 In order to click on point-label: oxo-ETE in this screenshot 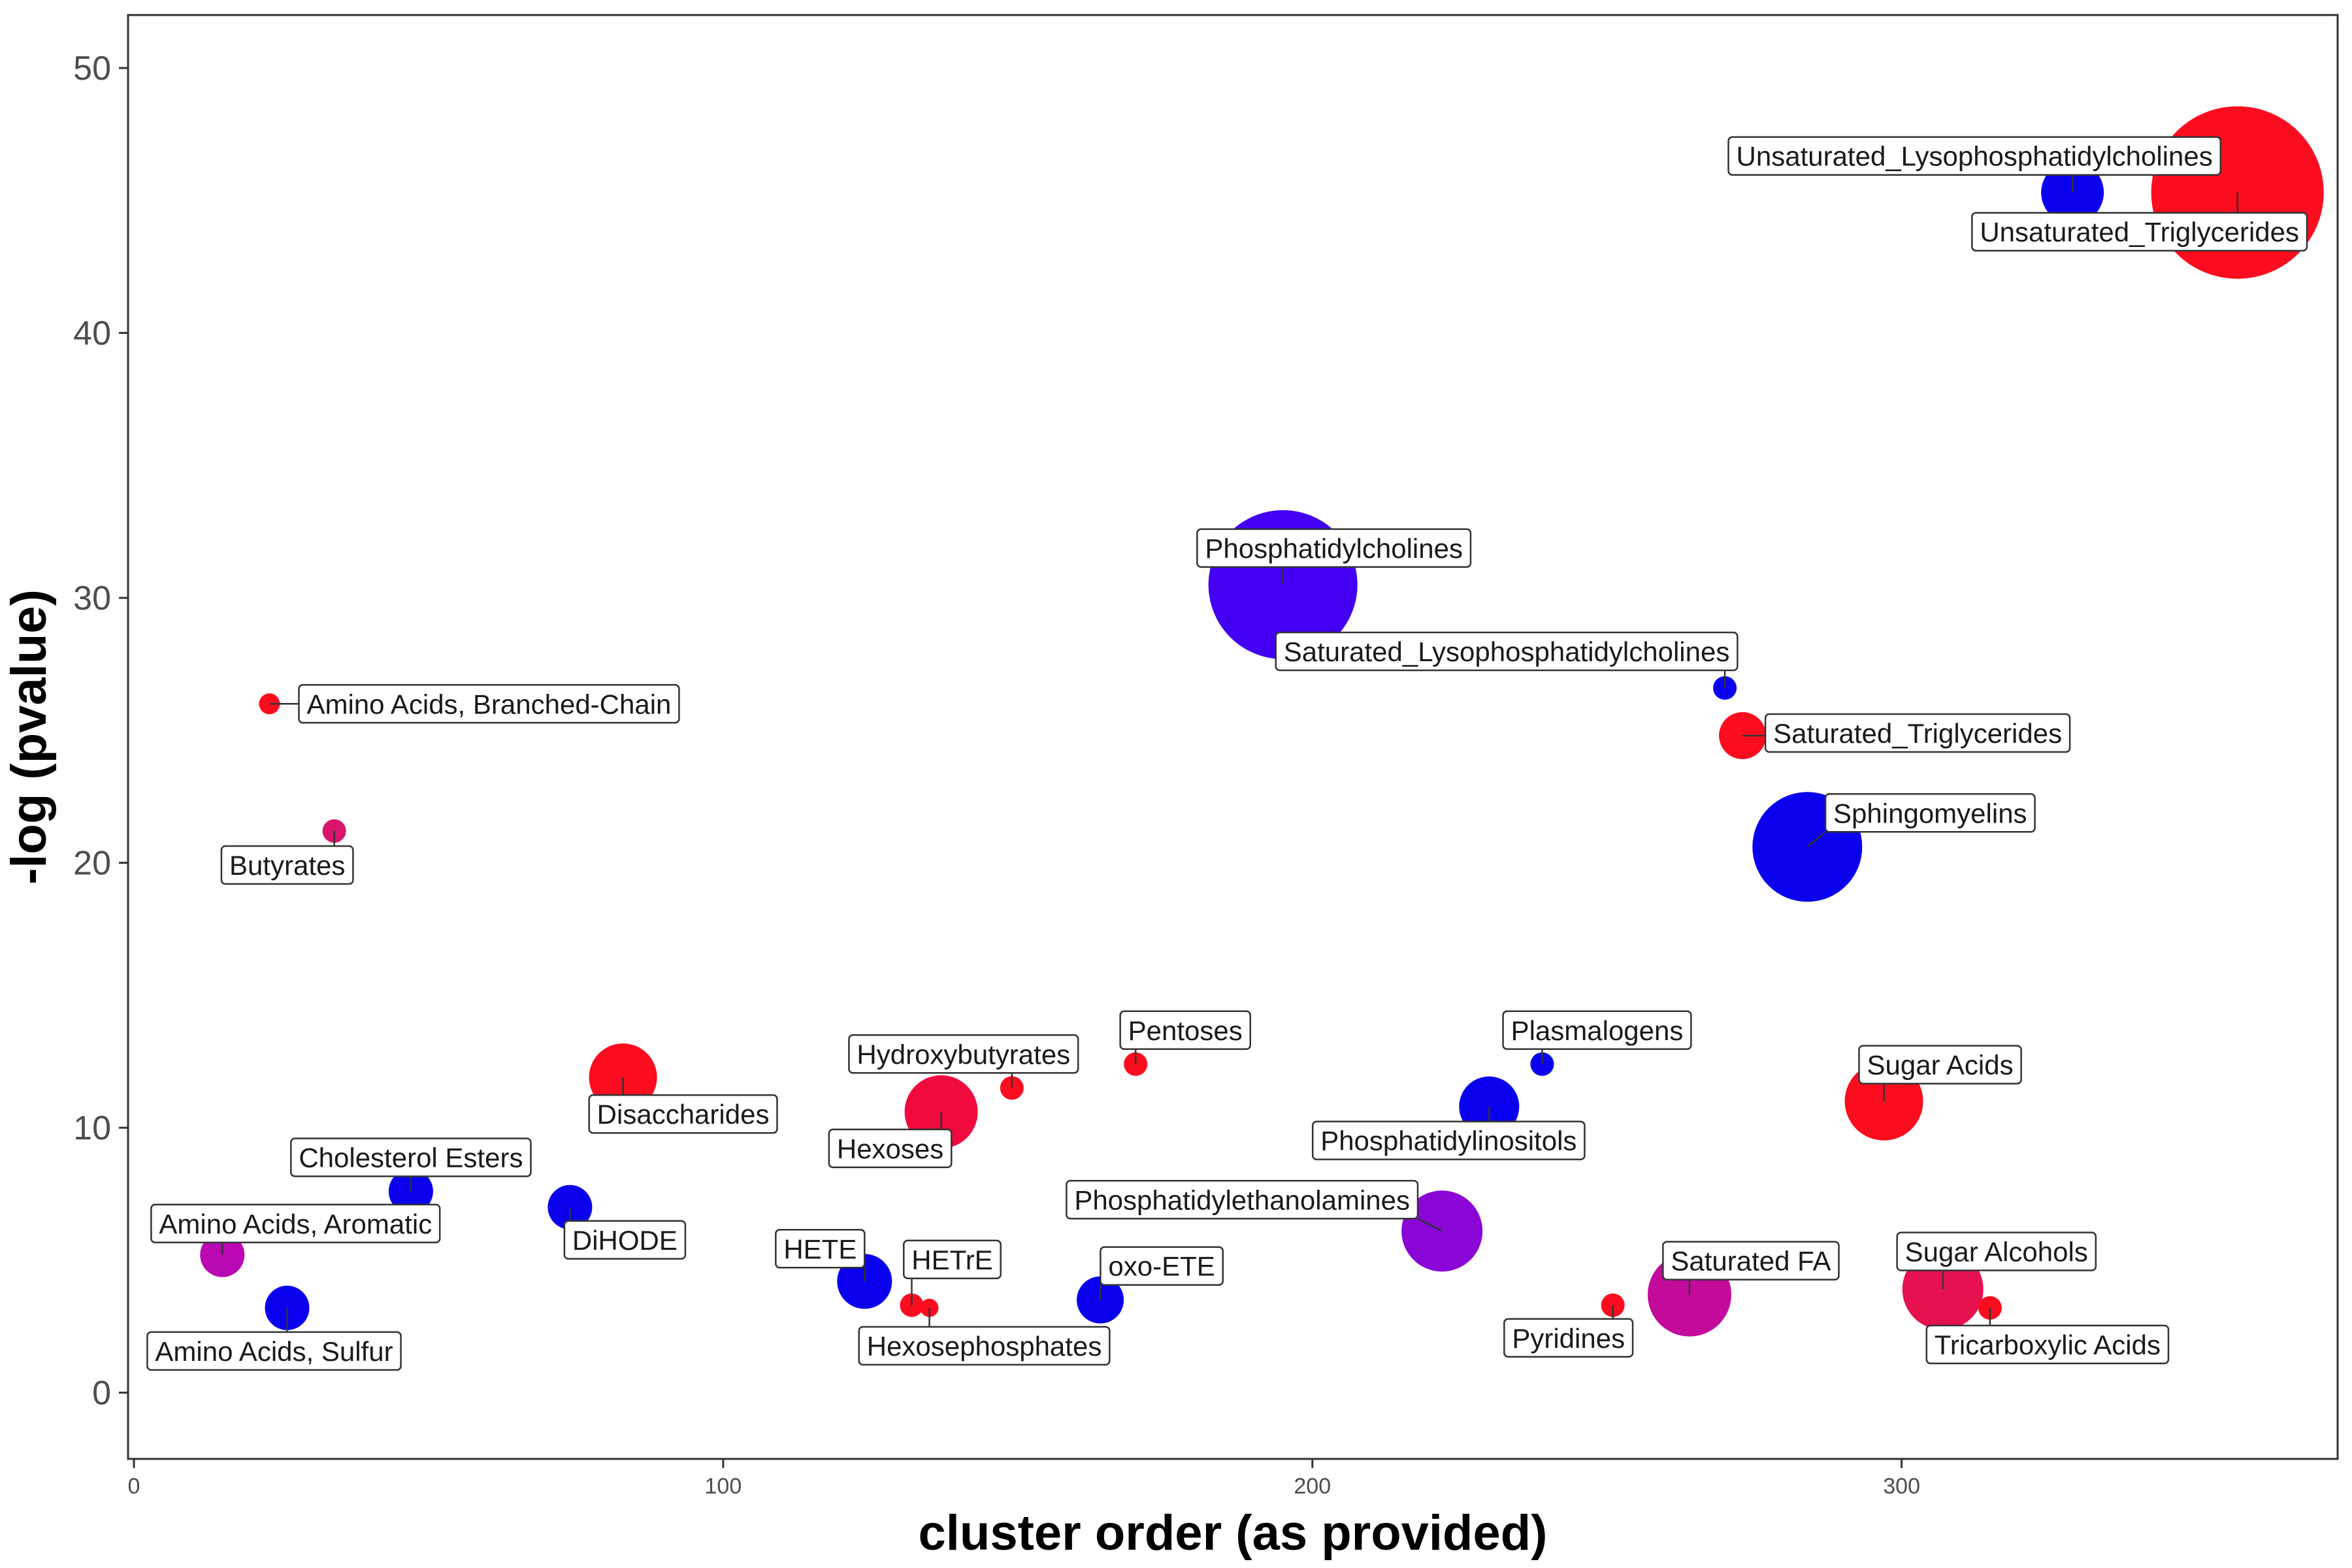, I will do `click(1162, 1266)`.